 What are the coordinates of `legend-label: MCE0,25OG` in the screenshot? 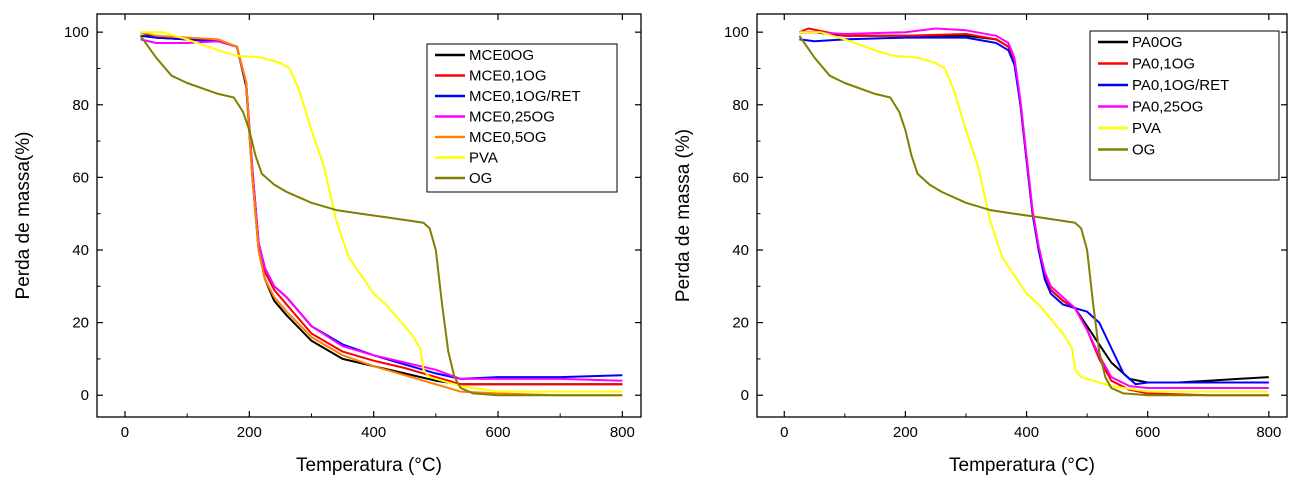 It's located at (512, 117).